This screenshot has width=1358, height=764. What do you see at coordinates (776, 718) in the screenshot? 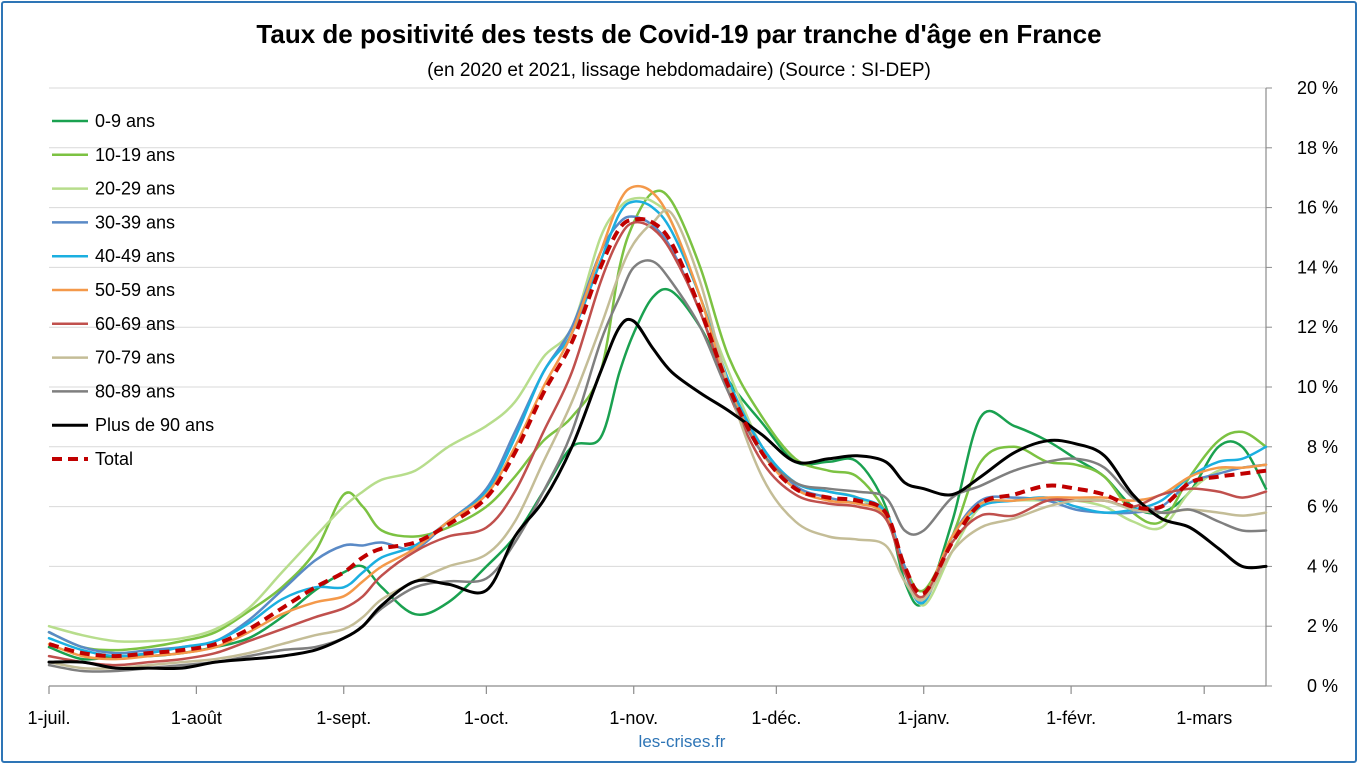
I see `x-tick-label: 1-déc.` at bounding box center [776, 718].